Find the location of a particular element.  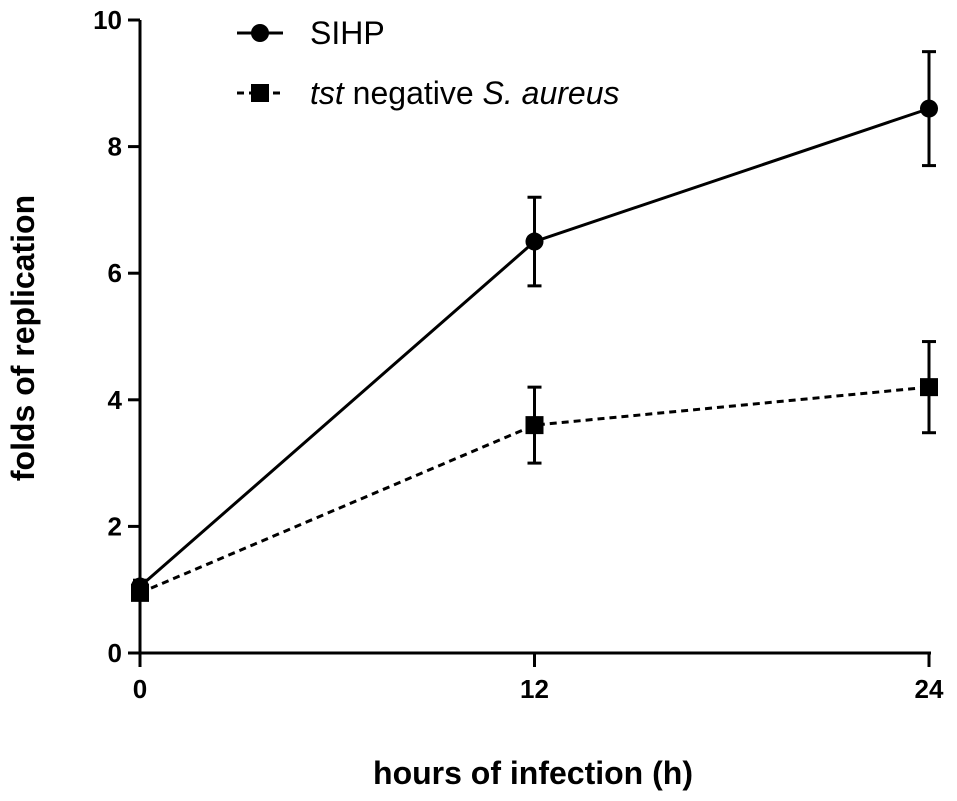

x-axis-title: hours of infection (h) is located at coordinates (533, 773).